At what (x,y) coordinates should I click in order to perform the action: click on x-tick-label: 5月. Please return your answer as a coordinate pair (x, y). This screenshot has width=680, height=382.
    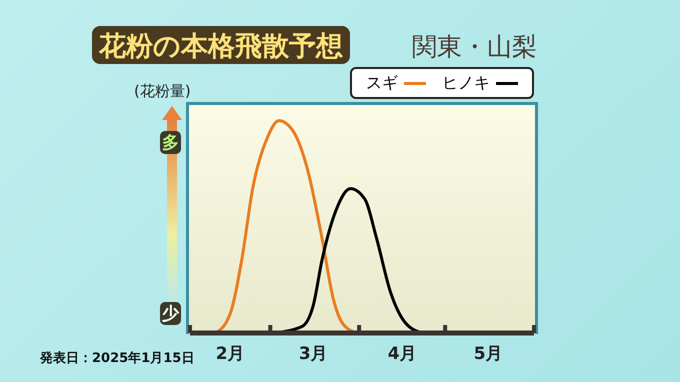
    Looking at the image, I should click on (488, 354).